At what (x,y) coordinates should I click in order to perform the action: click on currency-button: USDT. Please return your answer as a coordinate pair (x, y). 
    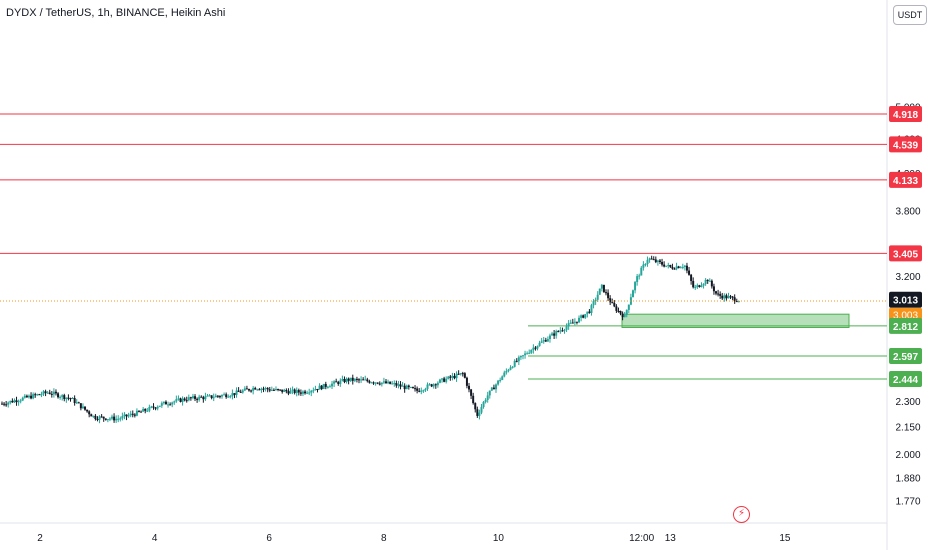
    Looking at the image, I should click on (910, 15).